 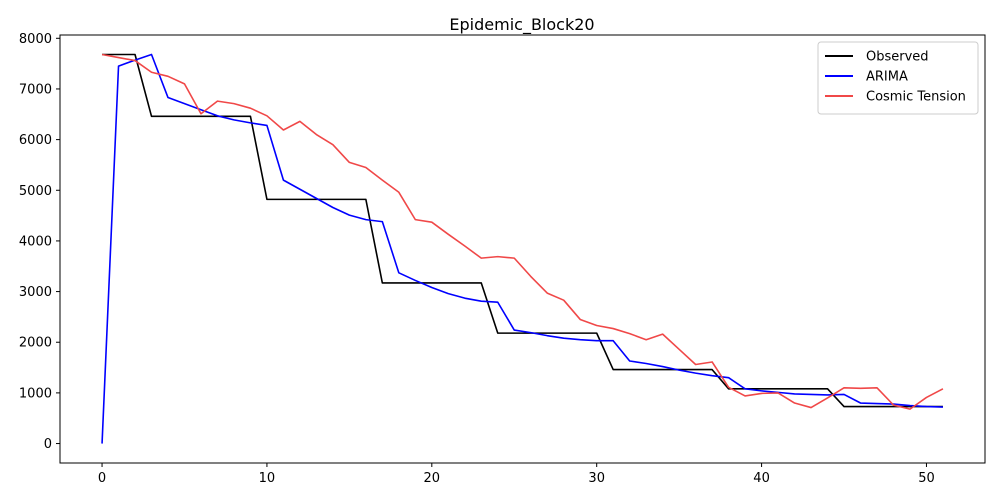 I want to click on x-tick-label: 0, so click(x=102, y=478).